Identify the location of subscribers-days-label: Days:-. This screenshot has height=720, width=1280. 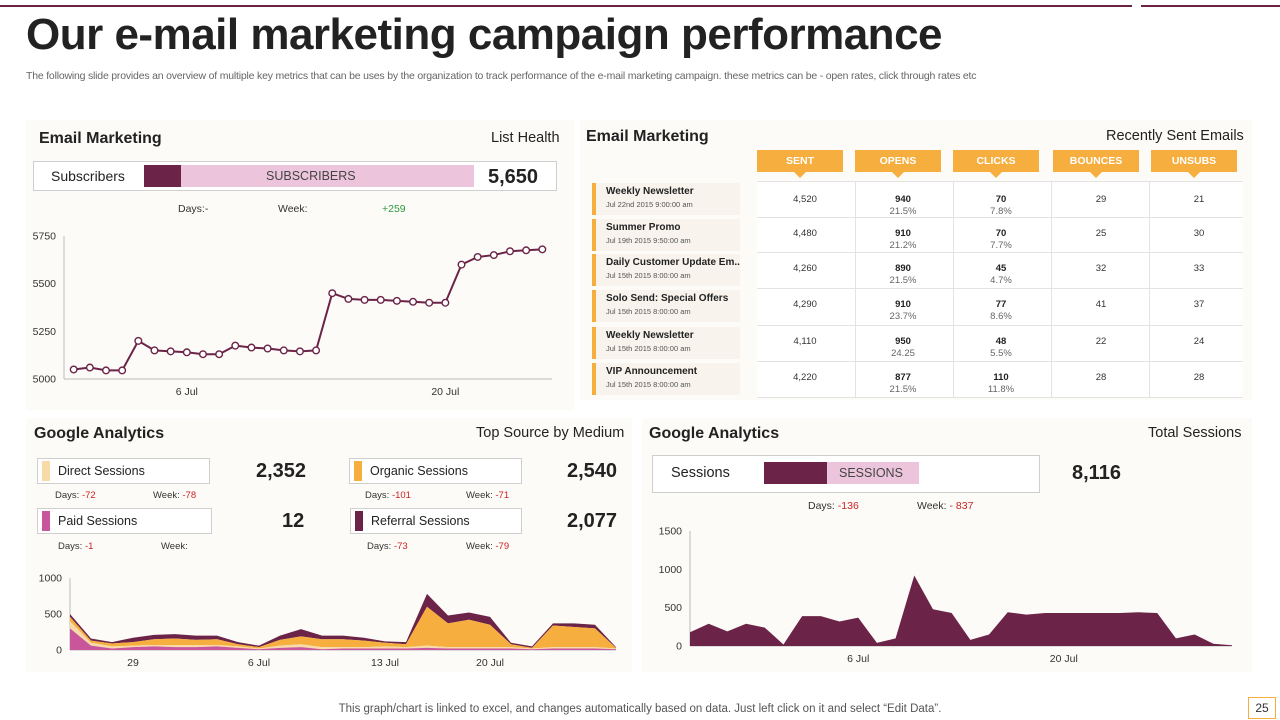
(193, 209).